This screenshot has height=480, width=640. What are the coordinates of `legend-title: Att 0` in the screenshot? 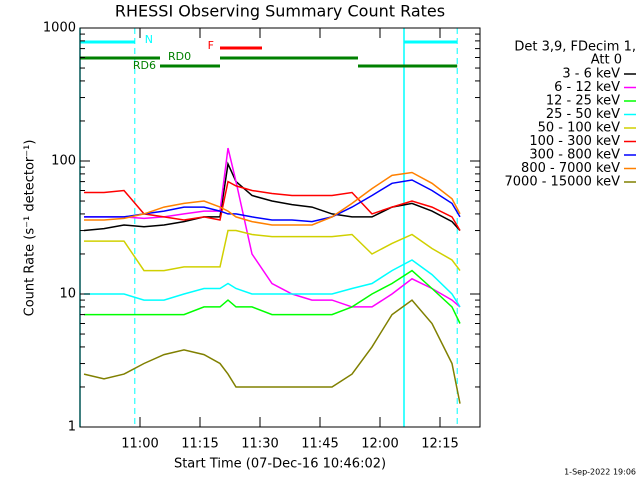 It's located at (606, 60).